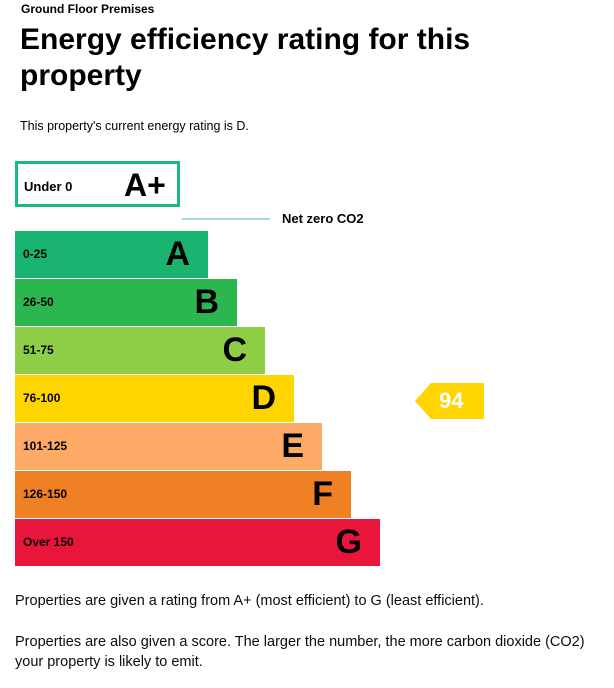 The width and height of the screenshot is (614, 688). What do you see at coordinates (177, 254) in the screenshot?
I see `band-letter: A` at bounding box center [177, 254].